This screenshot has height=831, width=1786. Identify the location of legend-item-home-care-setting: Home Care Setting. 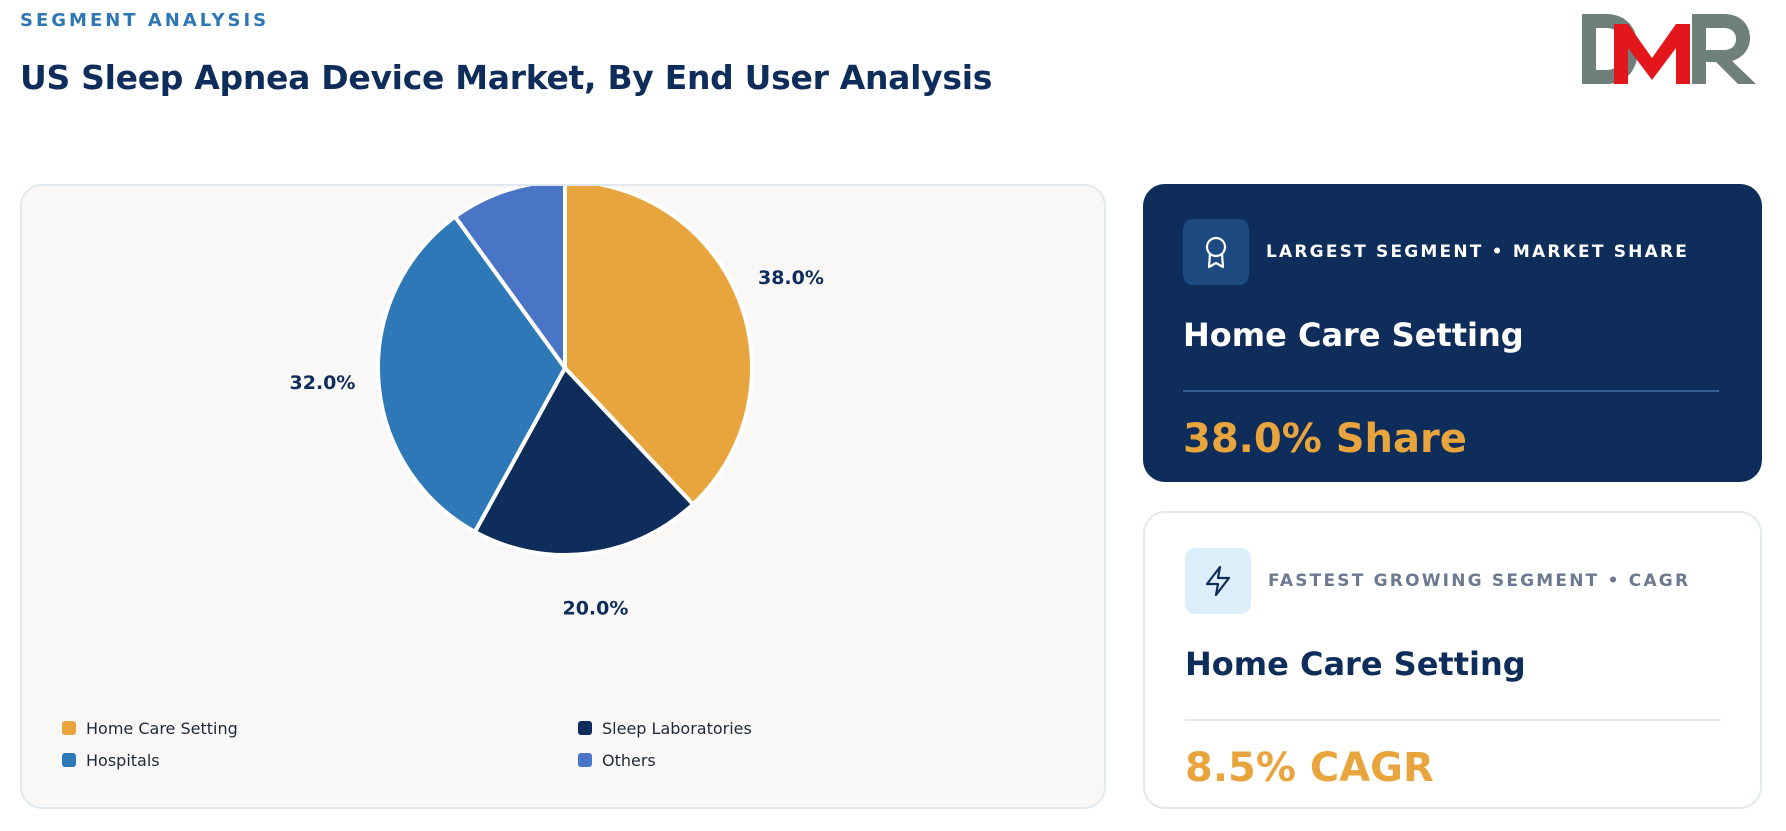
(150, 728).